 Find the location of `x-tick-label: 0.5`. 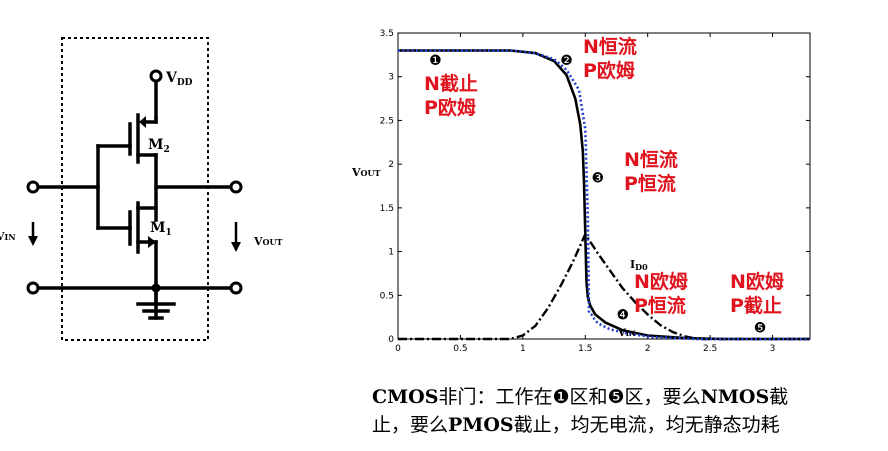

x-tick-label: 0.5 is located at coordinates (460, 349).